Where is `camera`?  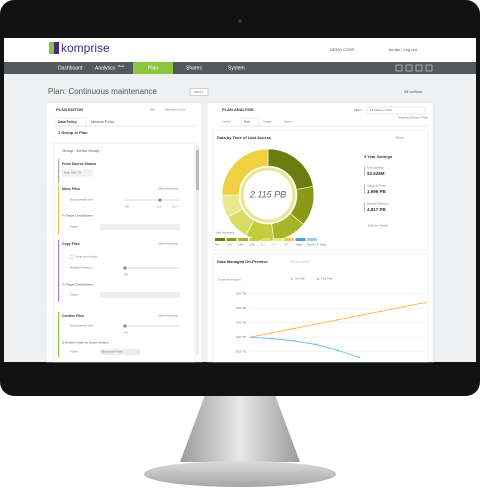
camera is located at coordinates (240, 21).